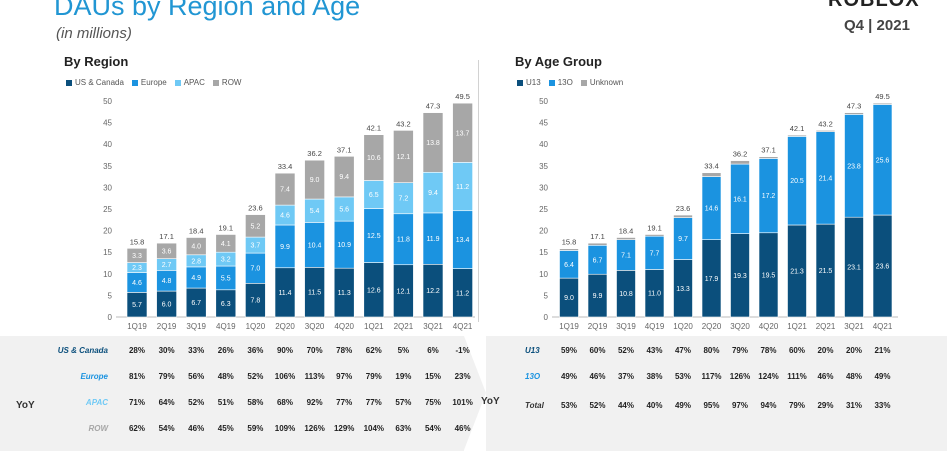 The width and height of the screenshot is (947, 451). What do you see at coordinates (475, 393) in the screenshot?
I see `region-yoy-arrow` at bounding box center [475, 393].